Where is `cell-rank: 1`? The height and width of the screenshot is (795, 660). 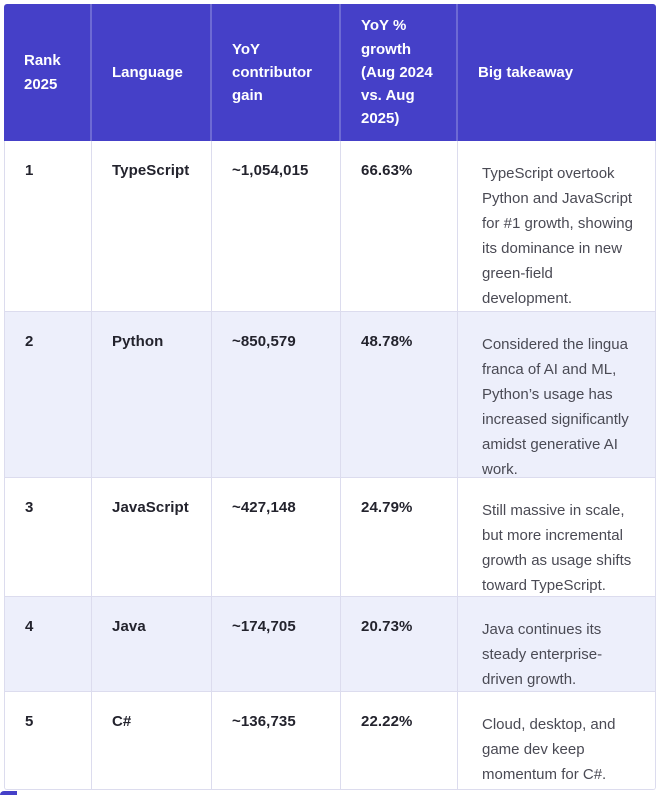
cell-rank: 1 is located at coordinates (48, 226).